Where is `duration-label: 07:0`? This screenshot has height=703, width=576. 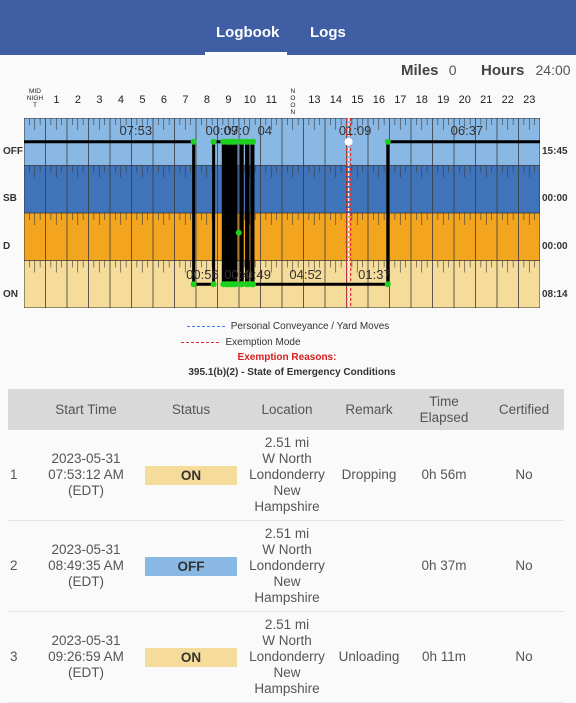
duration-label: 07:0 is located at coordinates (236, 130).